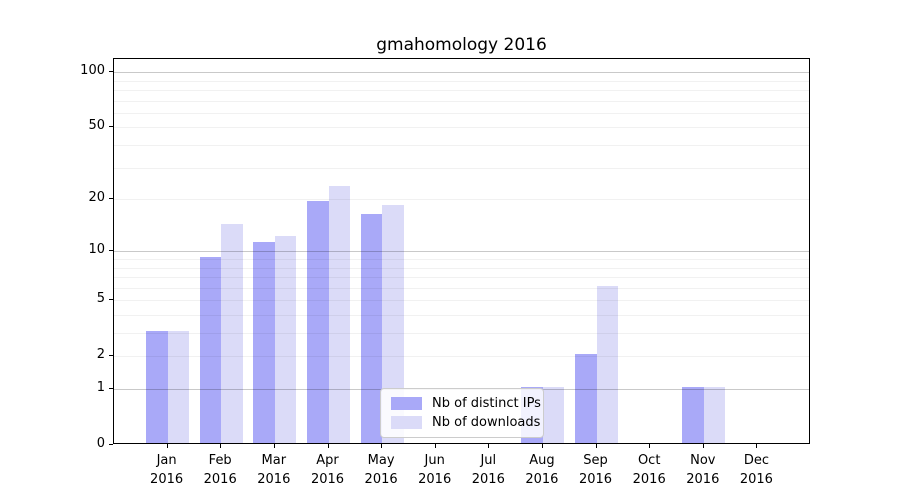  What do you see at coordinates (406, 422) in the screenshot?
I see `legend-swatch-downloads` at bounding box center [406, 422].